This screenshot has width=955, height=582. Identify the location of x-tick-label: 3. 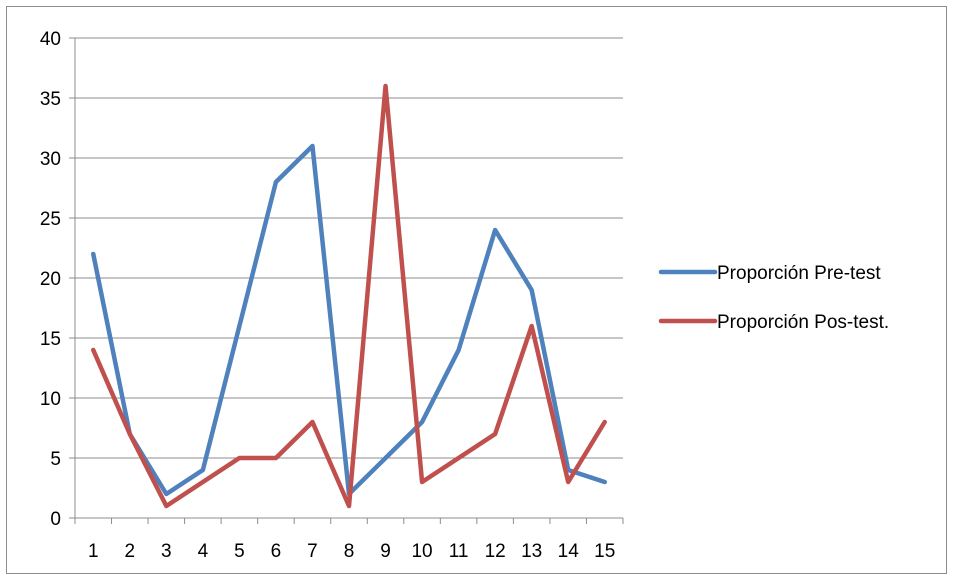
(166, 551).